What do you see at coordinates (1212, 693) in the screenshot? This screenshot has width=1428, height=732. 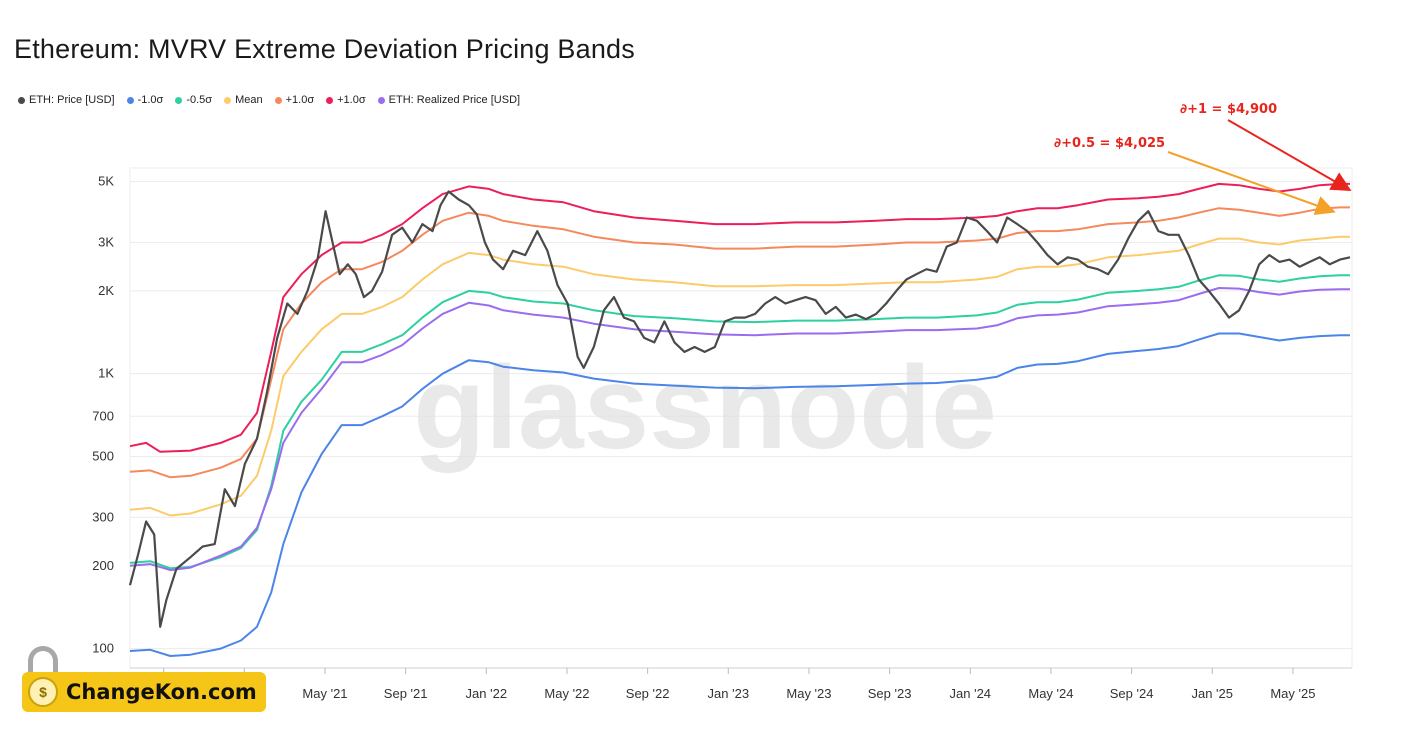 I see `x-tick-label: Jan '25` at bounding box center [1212, 693].